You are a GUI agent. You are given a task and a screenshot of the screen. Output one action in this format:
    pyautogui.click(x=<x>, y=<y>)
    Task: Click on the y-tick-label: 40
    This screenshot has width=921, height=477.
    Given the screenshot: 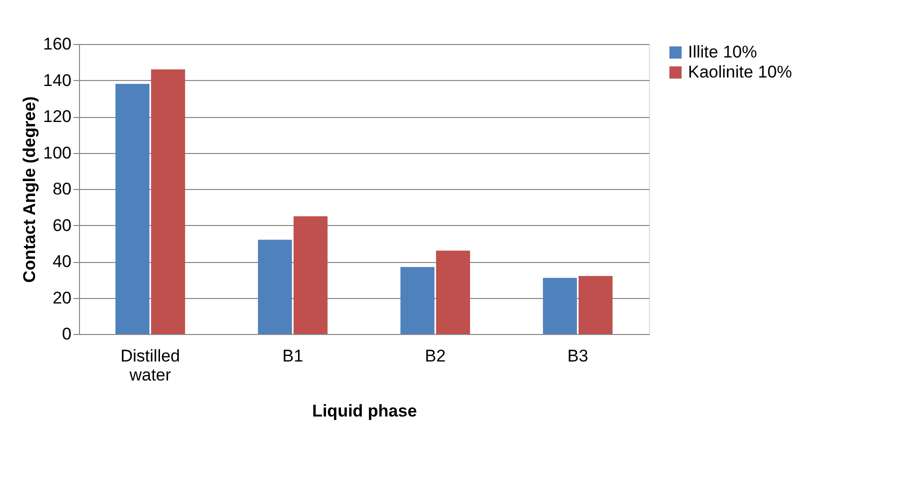 What is the action you would take?
    pyautogui.click(x=62, y=261)
    